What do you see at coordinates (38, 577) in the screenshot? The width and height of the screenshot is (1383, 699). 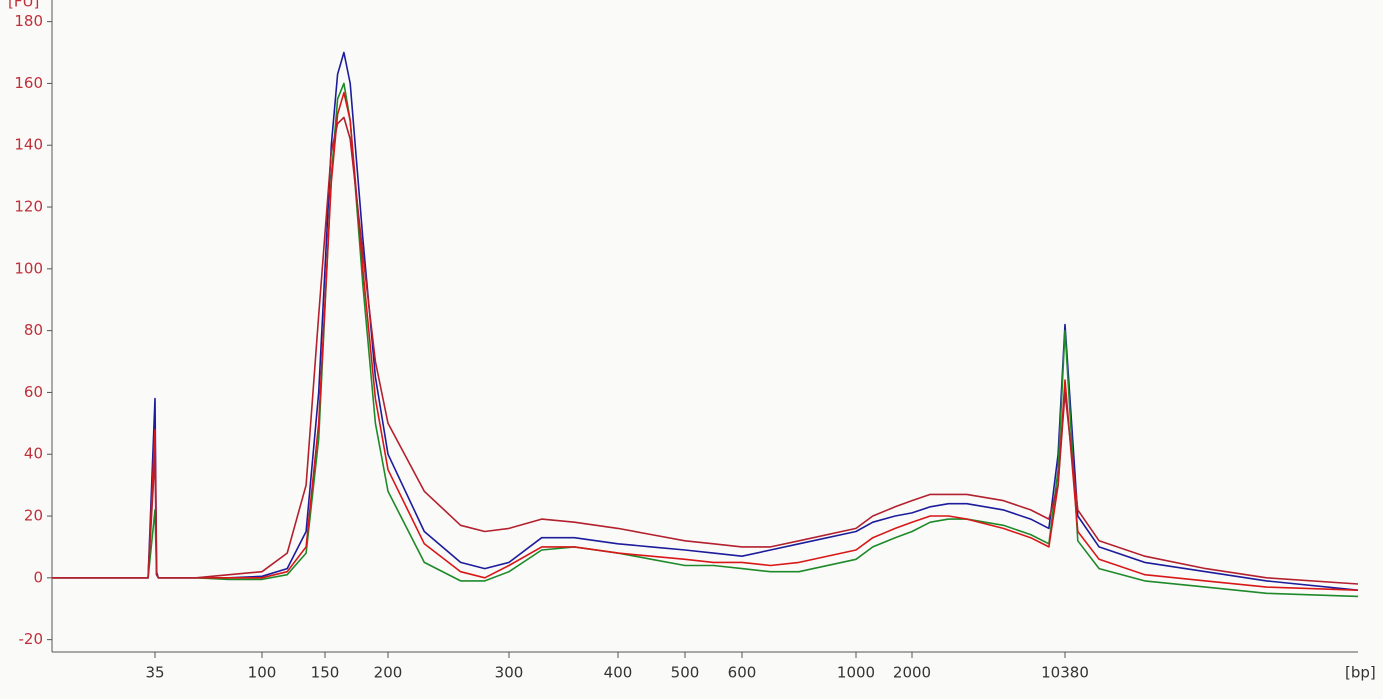 I see `y-tick-label: 0` at bounding box center [38, 577].